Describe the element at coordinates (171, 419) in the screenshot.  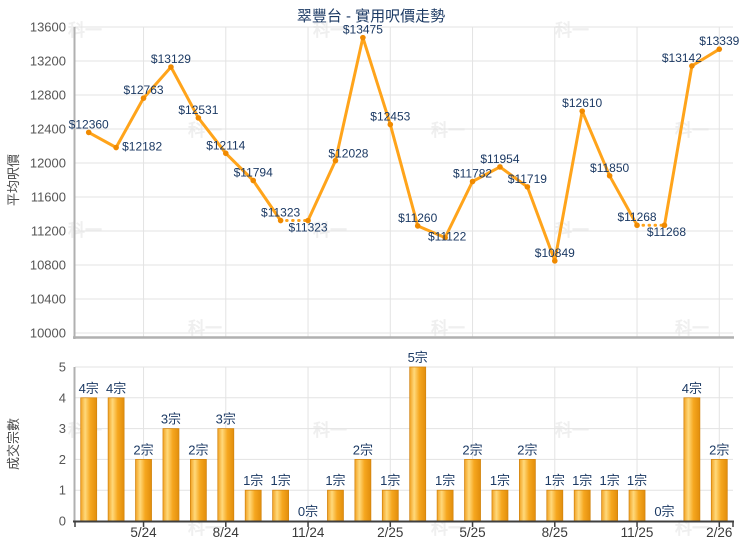
I see `count-bar-label: 3宗` at that location.